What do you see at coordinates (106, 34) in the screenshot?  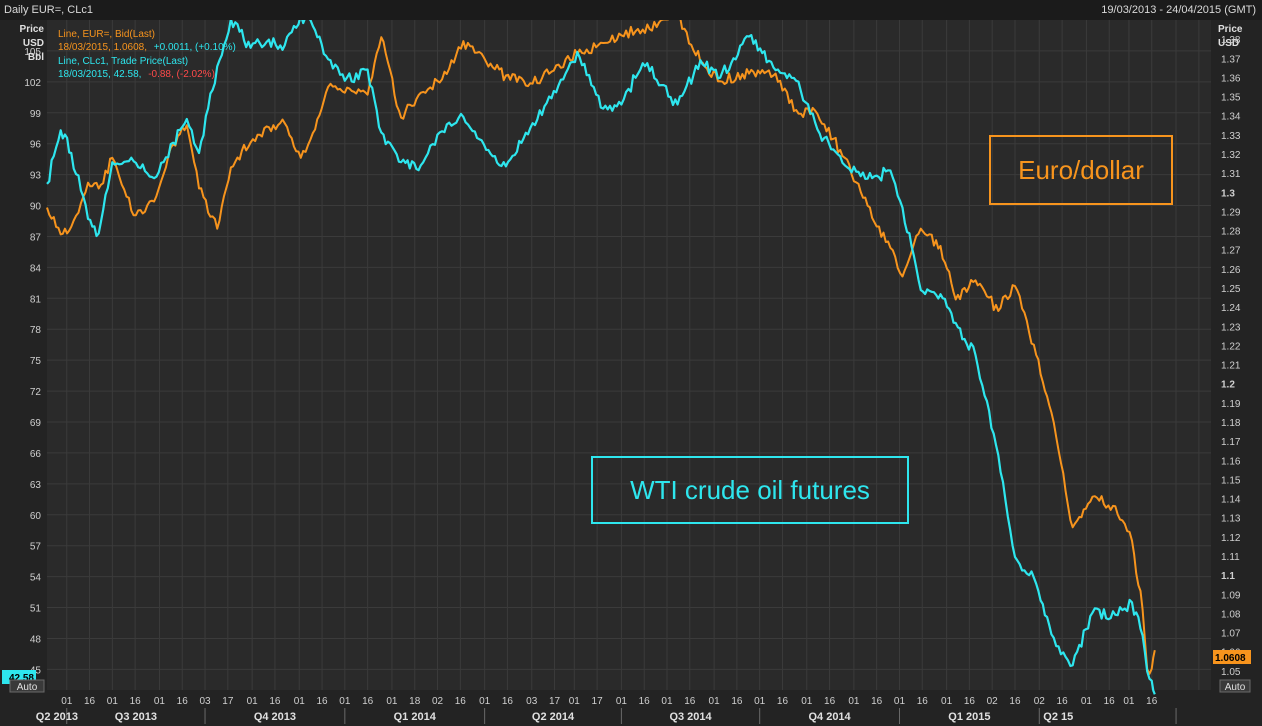 I see `legend-eur-line: Line, EUR=, Bid(Last)` at bounding box center [106, 34].